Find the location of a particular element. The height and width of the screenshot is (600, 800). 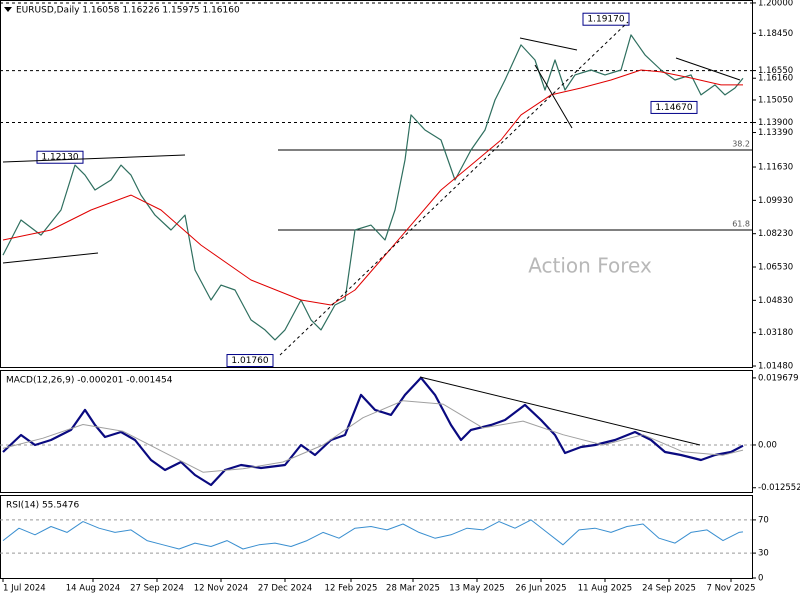

y-tick-label: 1.11630 is located at coordinates (775, 168).